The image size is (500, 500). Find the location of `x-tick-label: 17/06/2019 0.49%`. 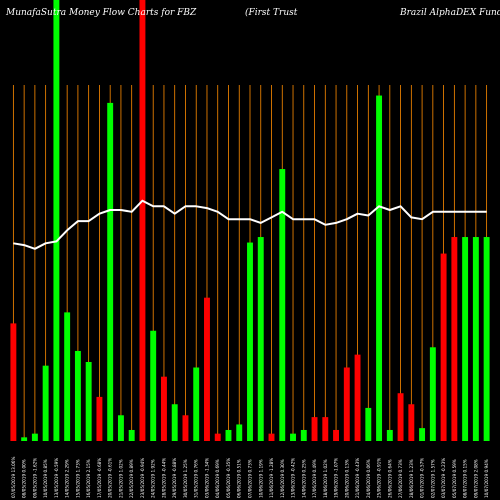

x-tick-label: 17/06/2019 0.49% is located at coordinates (314, 478).